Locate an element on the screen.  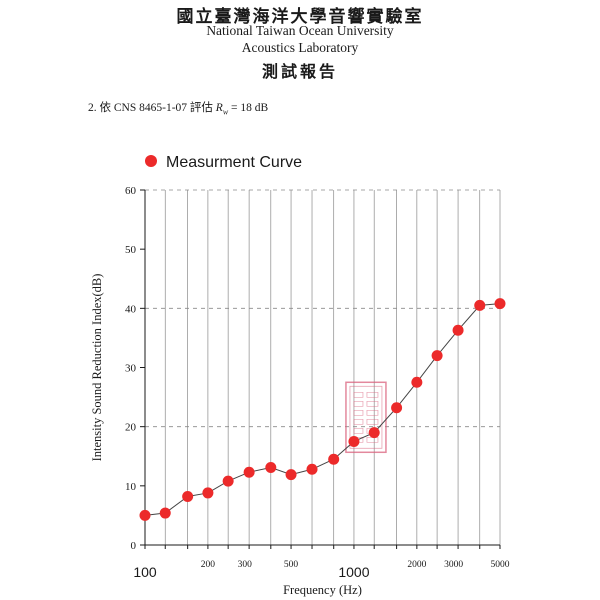
x-axis-title: Frequency (Hz) is located at coordinates (322, 590).